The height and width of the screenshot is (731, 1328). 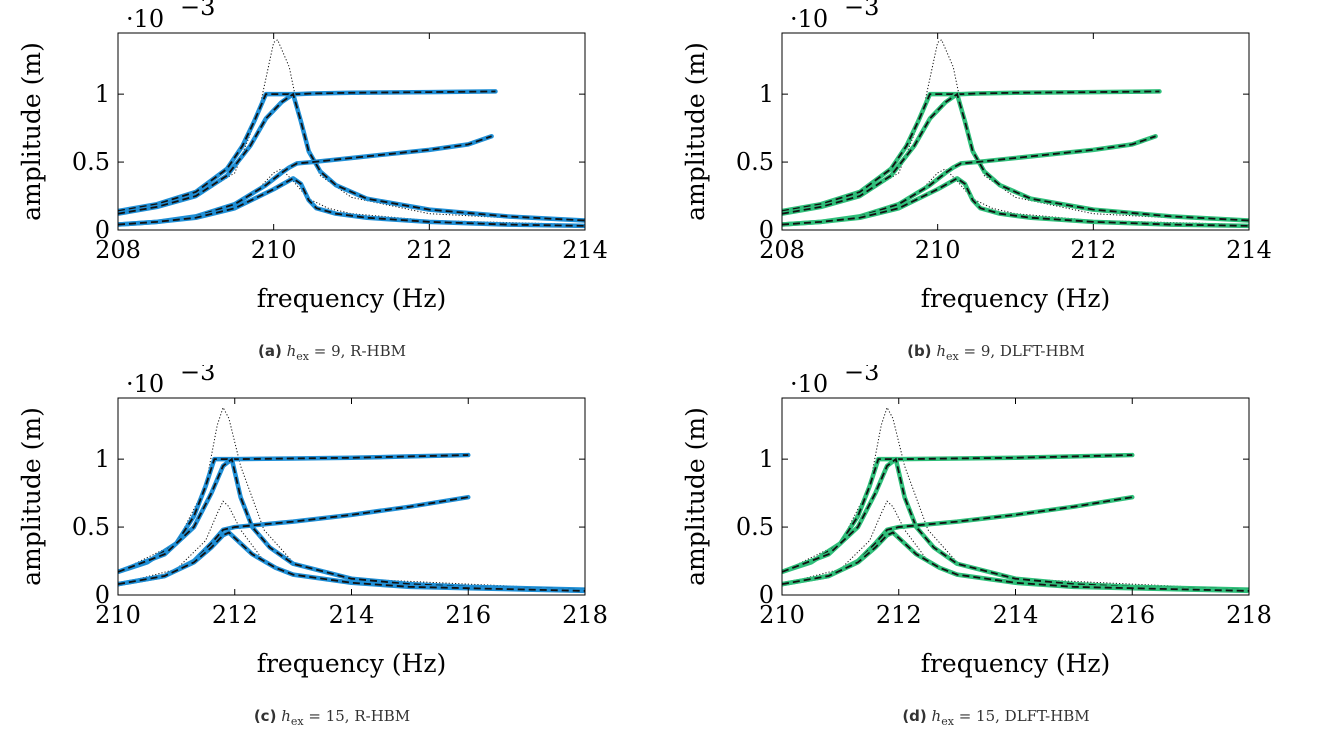 I want to click on caption-d: (d) hex = 15, DLFT-HBM, so click(x=996, y=717).